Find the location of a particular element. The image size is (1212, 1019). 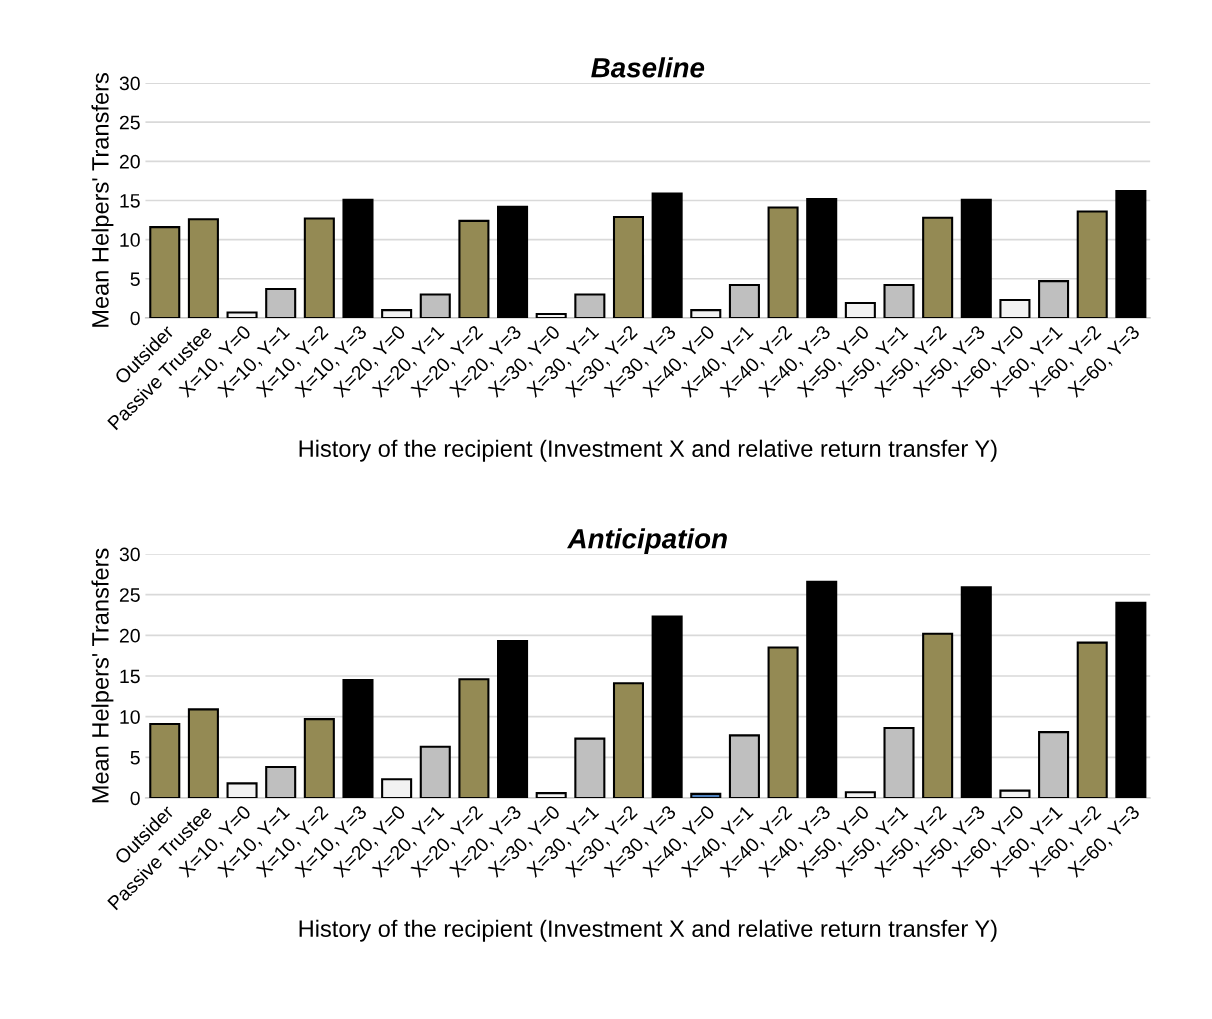

chart-title: Baseline is located at coordinates (648, 67).